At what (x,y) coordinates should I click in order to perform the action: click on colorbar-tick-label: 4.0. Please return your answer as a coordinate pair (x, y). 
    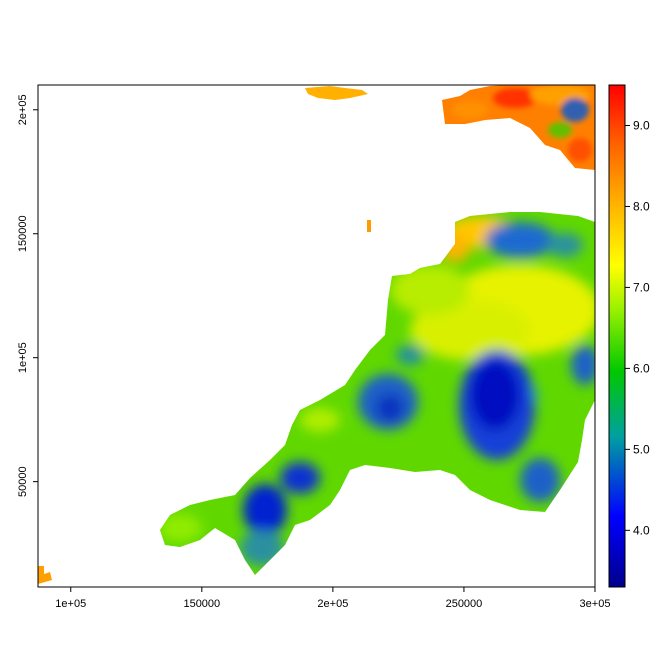
    Looking at the image, I should click on (641, 530).